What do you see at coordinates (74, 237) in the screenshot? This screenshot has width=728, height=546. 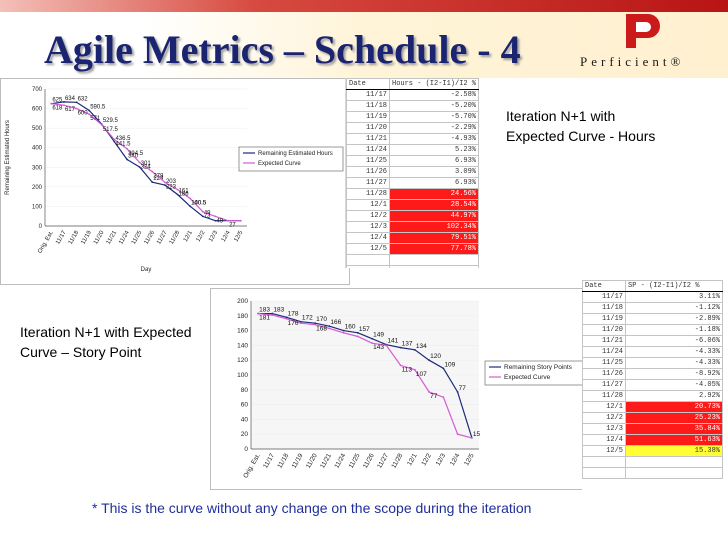 I see `hours-chart-x-tick-label: 11/18` at bounding box center [74, 237].